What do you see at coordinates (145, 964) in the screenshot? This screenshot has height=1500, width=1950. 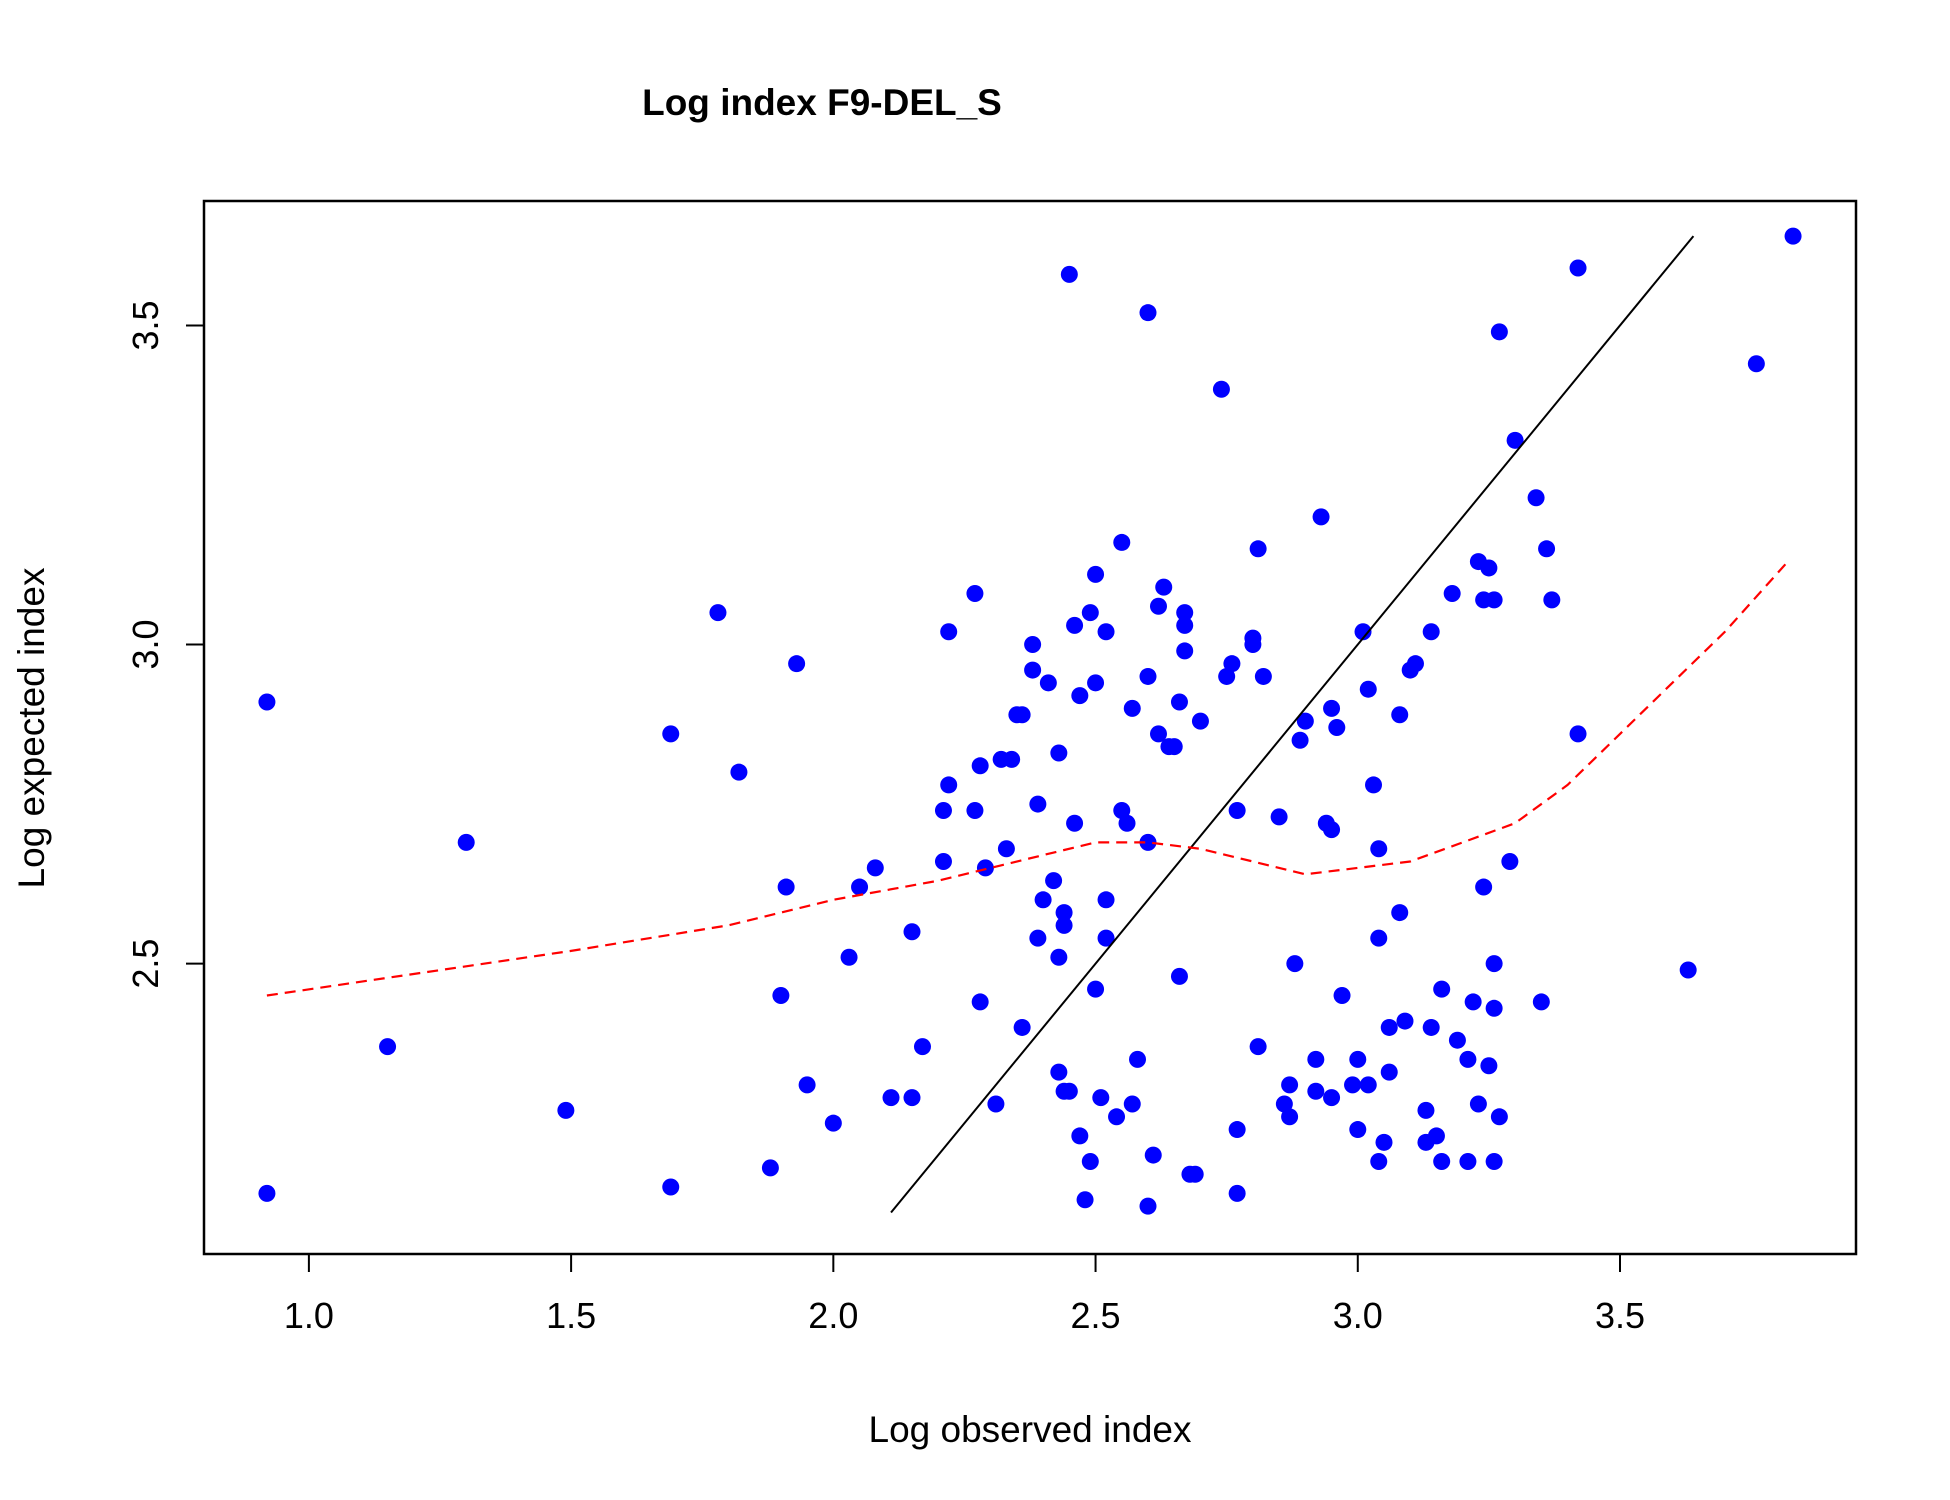 I see `y-tick-label: 2.5` at bounding box center [145, 964].